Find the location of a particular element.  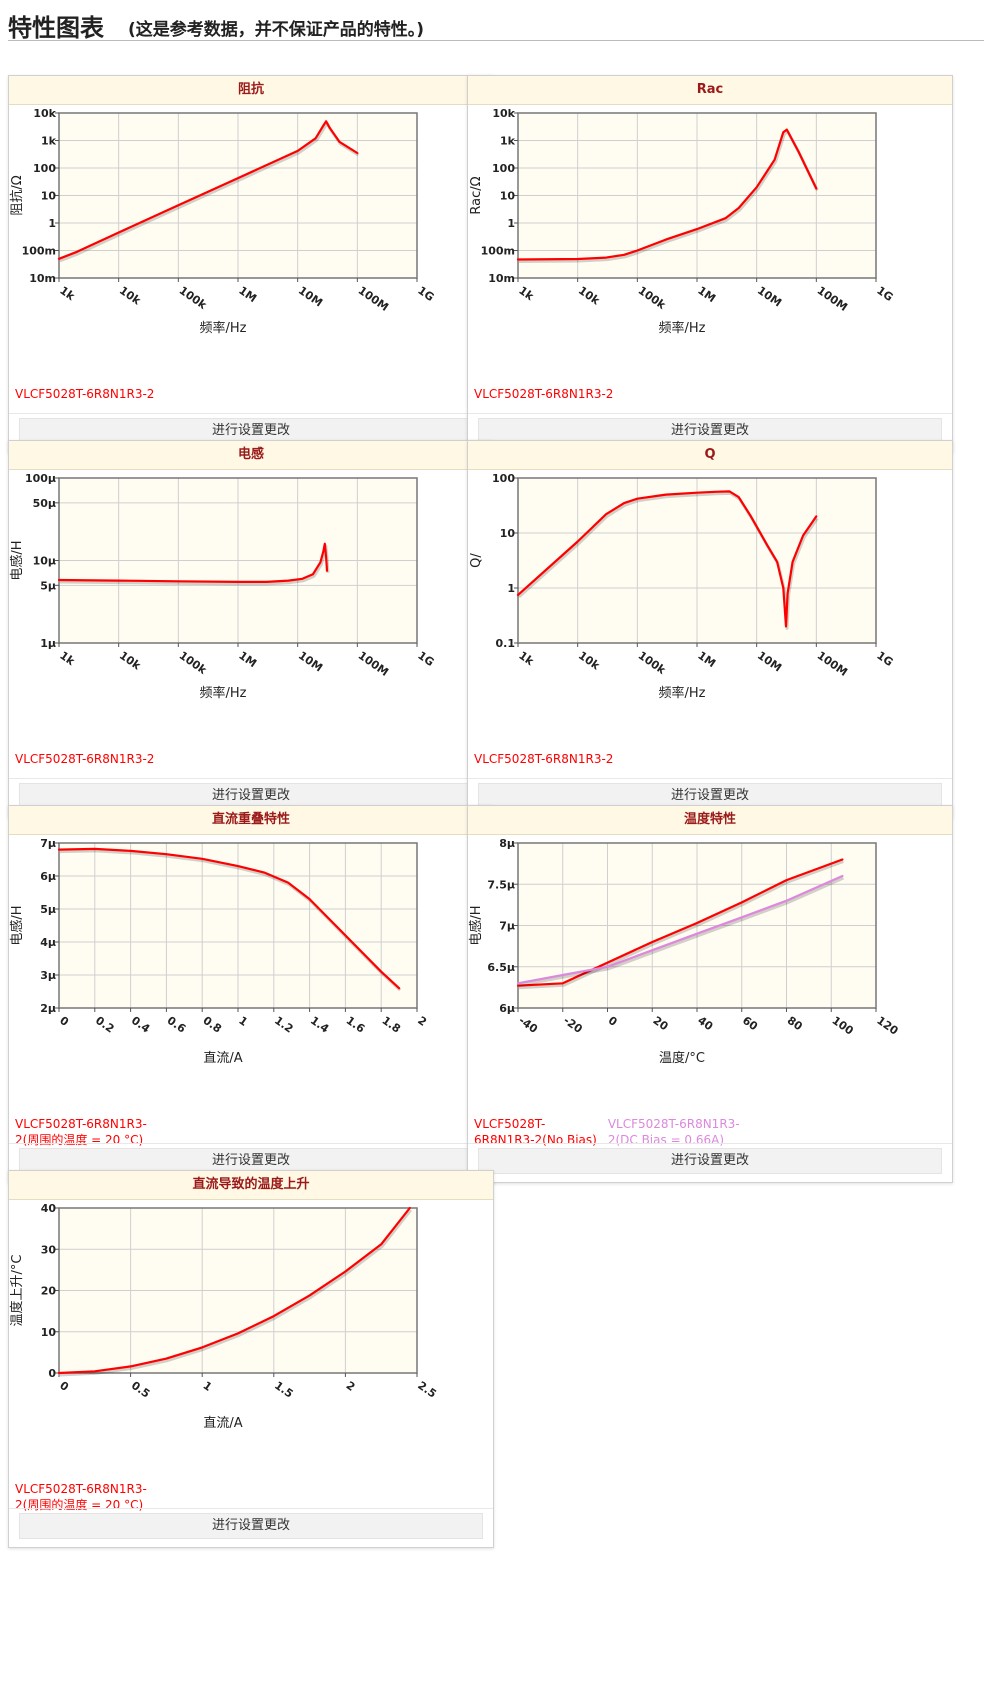

x-tick-label: 1M is located at coordinates (706, 294).